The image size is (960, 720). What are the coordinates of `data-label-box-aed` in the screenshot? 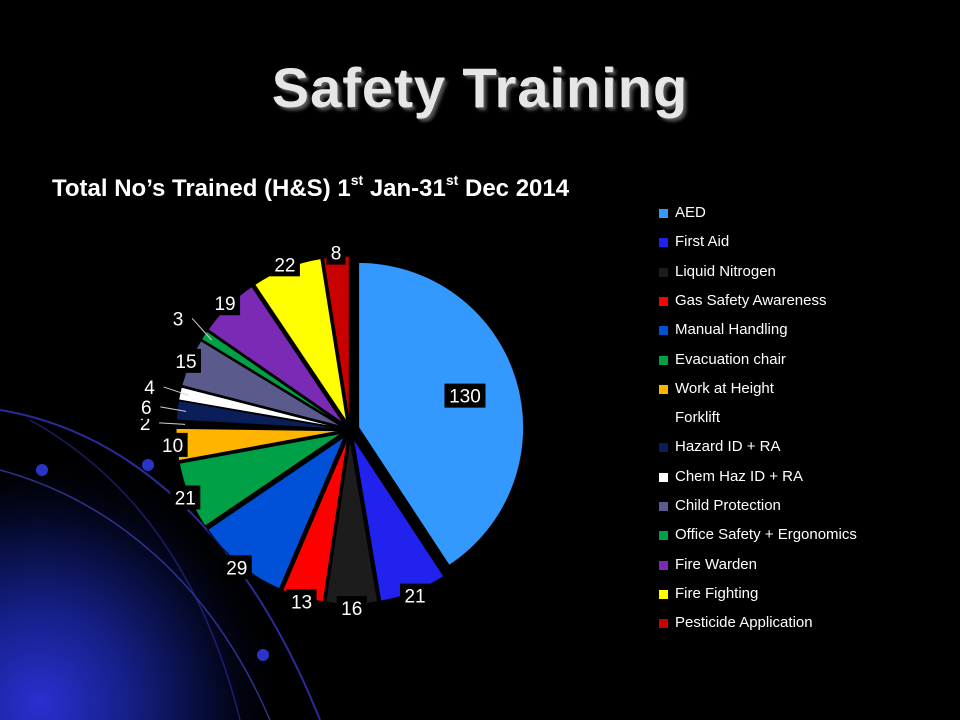 It's located at (465, 395).